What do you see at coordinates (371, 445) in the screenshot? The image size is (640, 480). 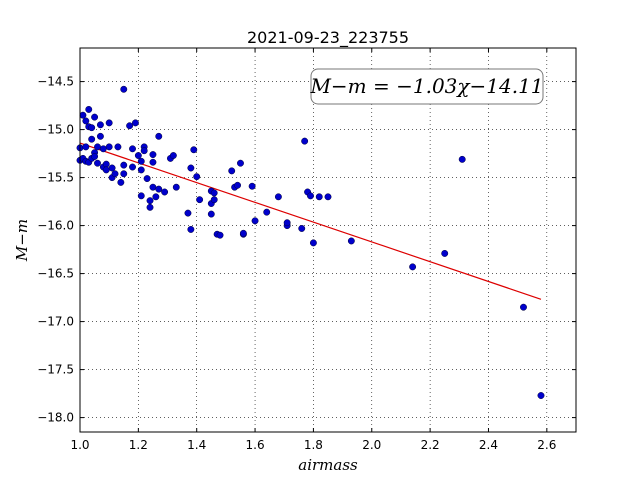 I see `x-tick-label: 2.0` at bounding box center [371, 445].